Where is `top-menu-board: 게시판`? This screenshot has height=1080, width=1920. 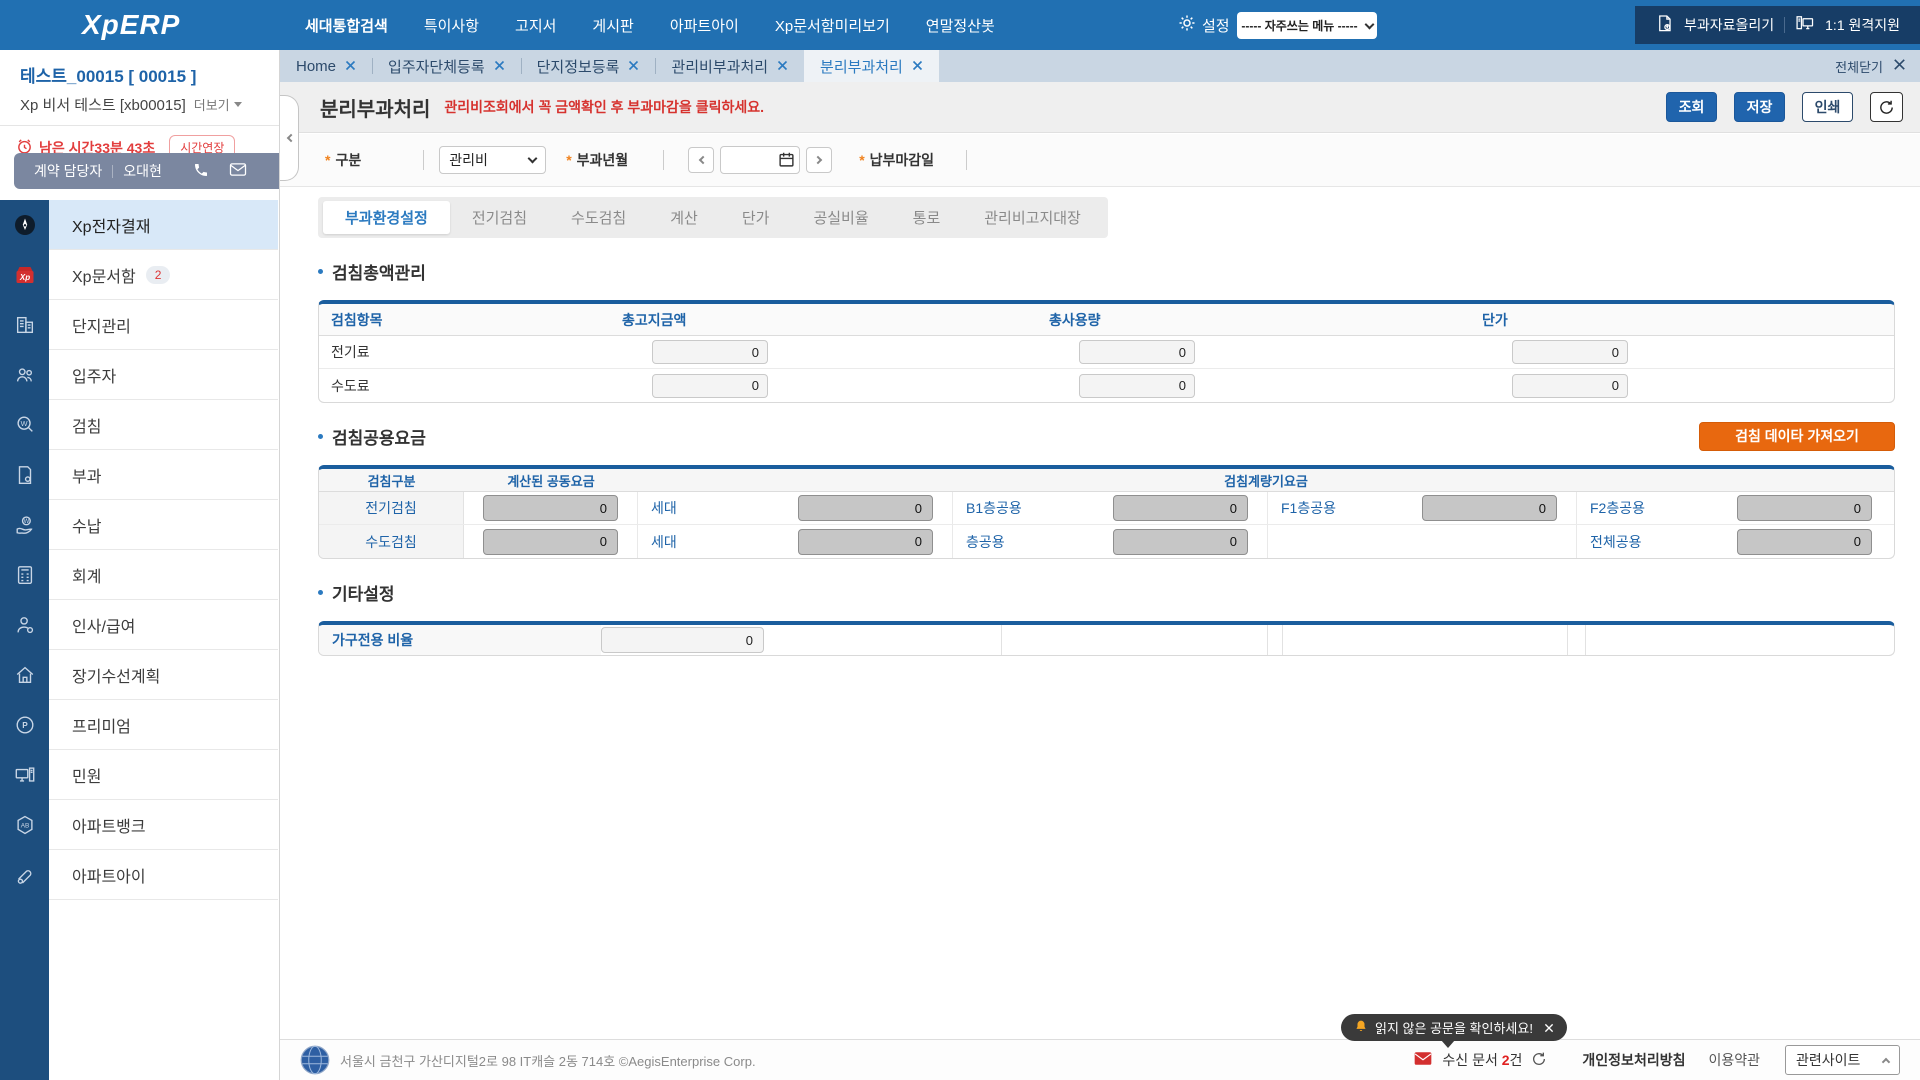 top-menu-board: 게시판 is located at coordinates (613, 26).